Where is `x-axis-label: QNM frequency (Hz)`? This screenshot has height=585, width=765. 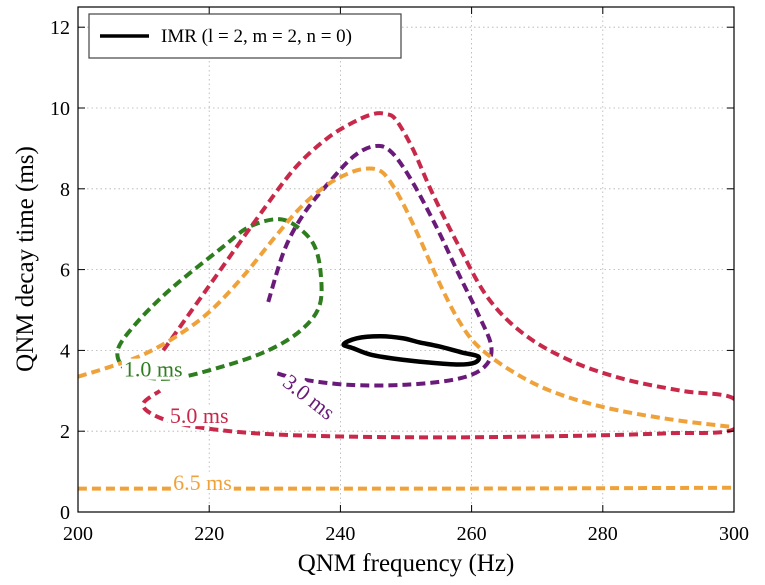
x-axis-label: QNM frequency (Hz) is located at coordinates (406, 563).